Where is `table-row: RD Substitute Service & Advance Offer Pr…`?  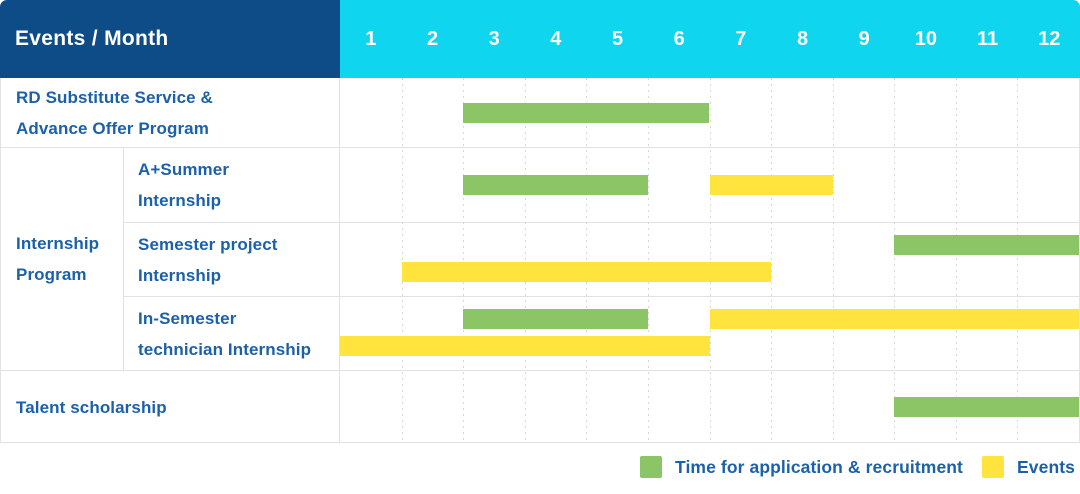
table-row: RD Substitute Service & Advance Offer Pr… is located at coordinates (540, 113).